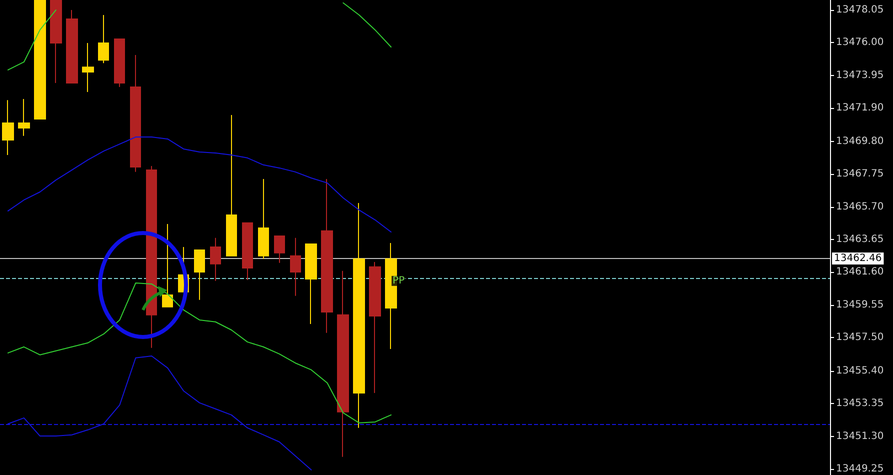  Describe the element at coordinates (860, 304) in the screenshot. I see `y-tick-label: 13459.55` at that location.